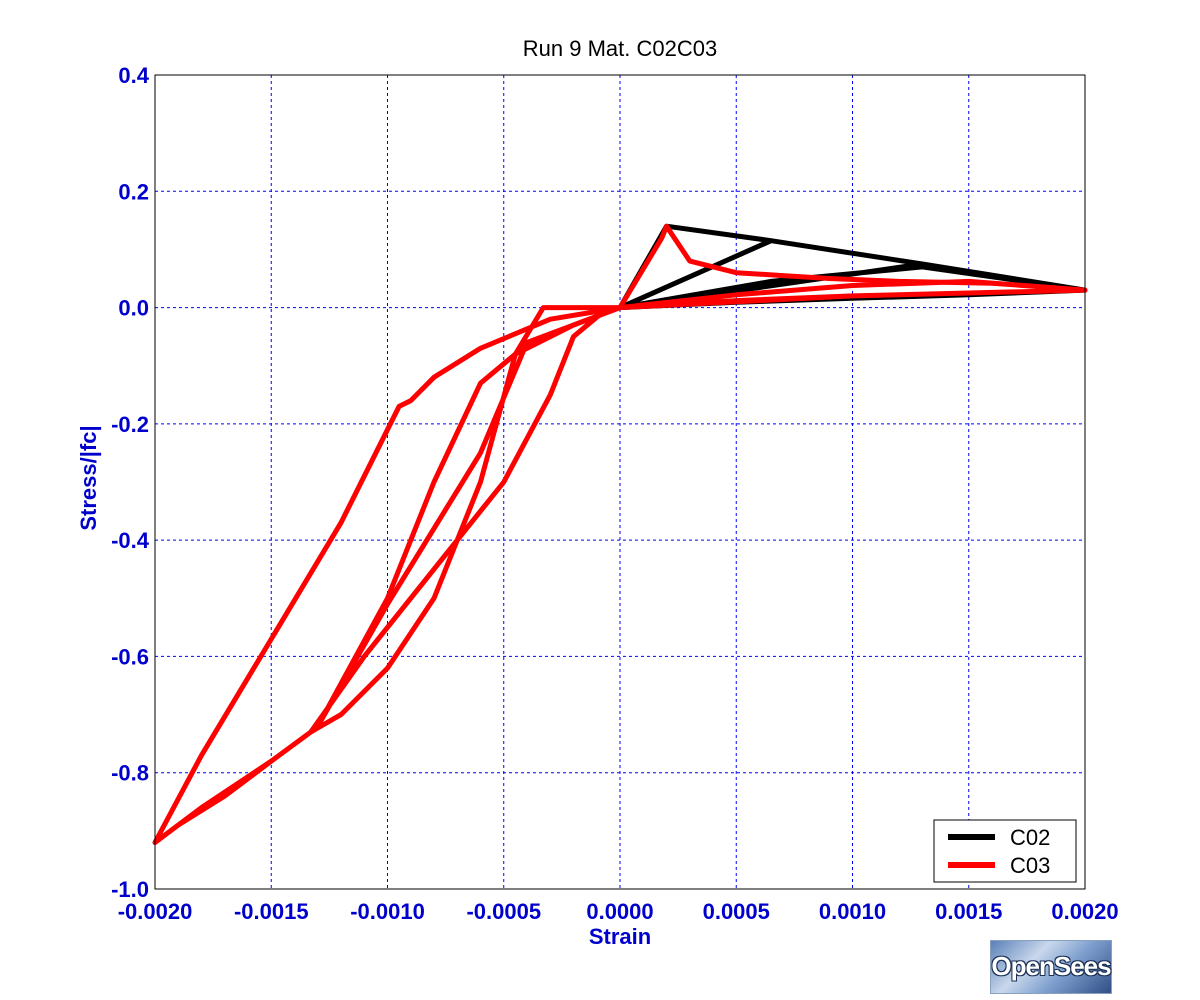 Image resolution: width=1200 pixels, height=1000 pixels. I want to click on x-tick-label: 0.0005, so click(736, 911).